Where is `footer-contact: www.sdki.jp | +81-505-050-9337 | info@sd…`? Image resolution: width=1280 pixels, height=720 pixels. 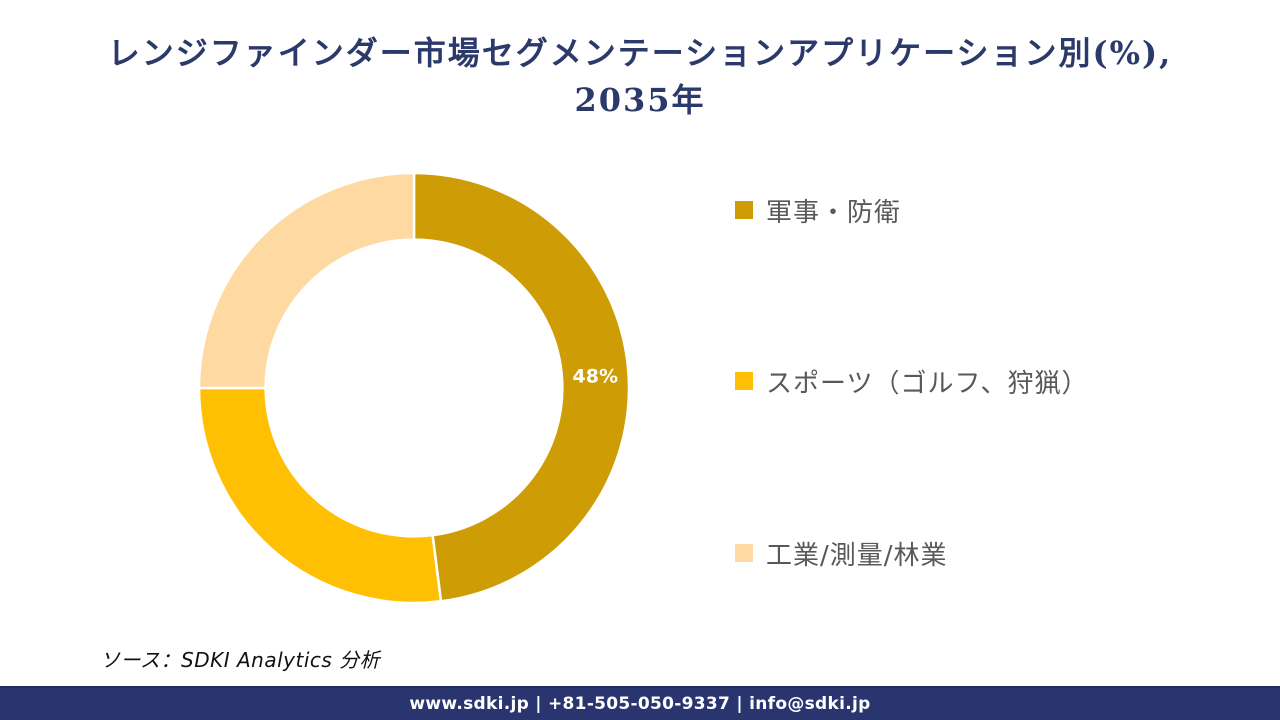
footer-contact: www.sdki.jp | +81-505-050-9337 | info@sd… is located at coordinates (640, 704).